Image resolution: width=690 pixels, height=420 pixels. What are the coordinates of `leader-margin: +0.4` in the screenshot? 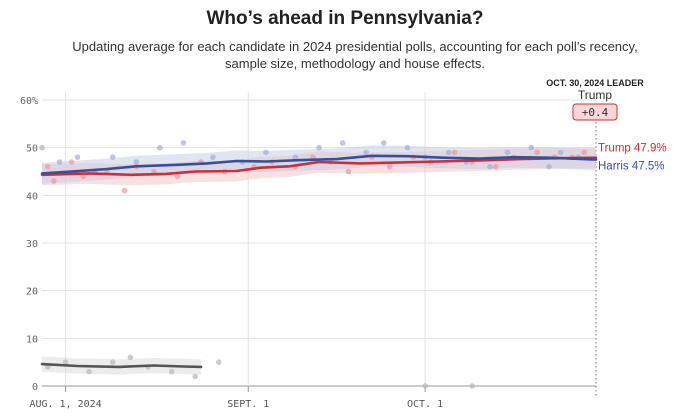 It's located at (595, 112).